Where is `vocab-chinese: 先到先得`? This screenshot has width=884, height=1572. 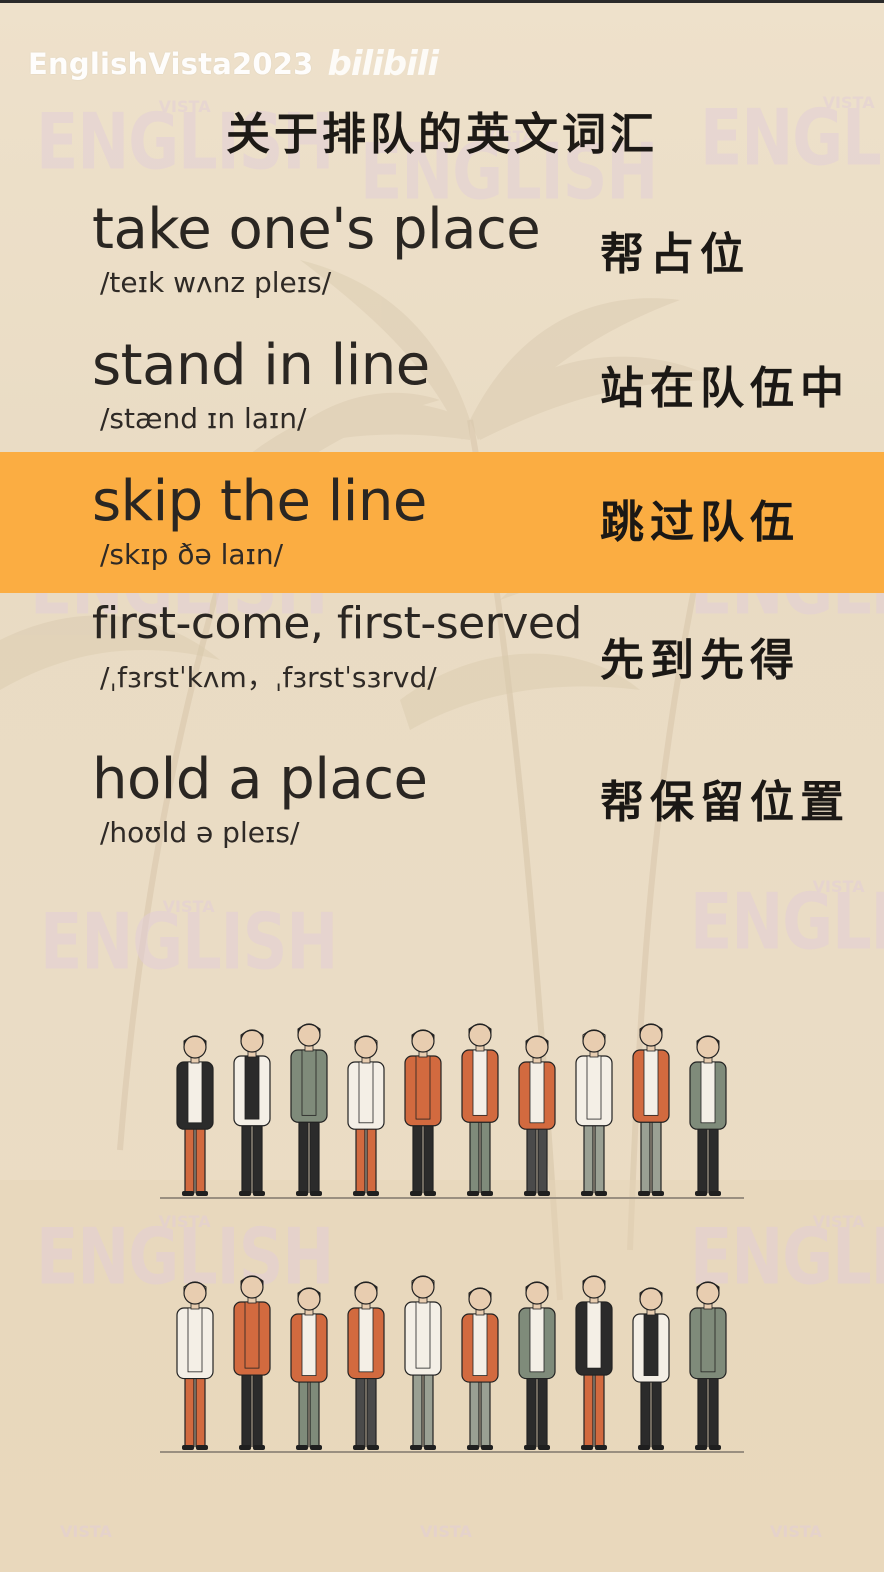 vocab-chinese: 先到先得 is located at coordinates (700, 660).